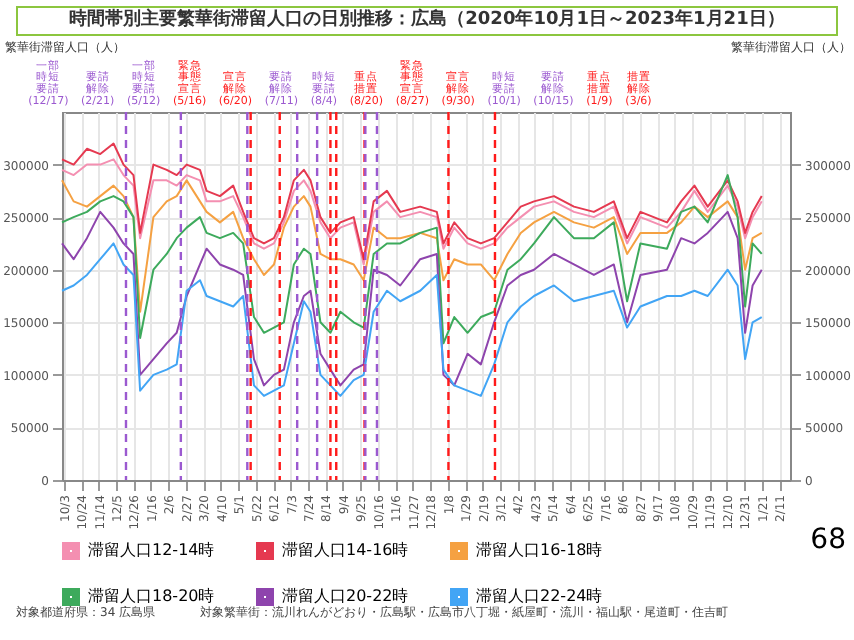  What do you see at coordinates (151, 596) in the screenshot?
I see `legend-label: 滞留人口18-20時` at bounding box center [151, 596].